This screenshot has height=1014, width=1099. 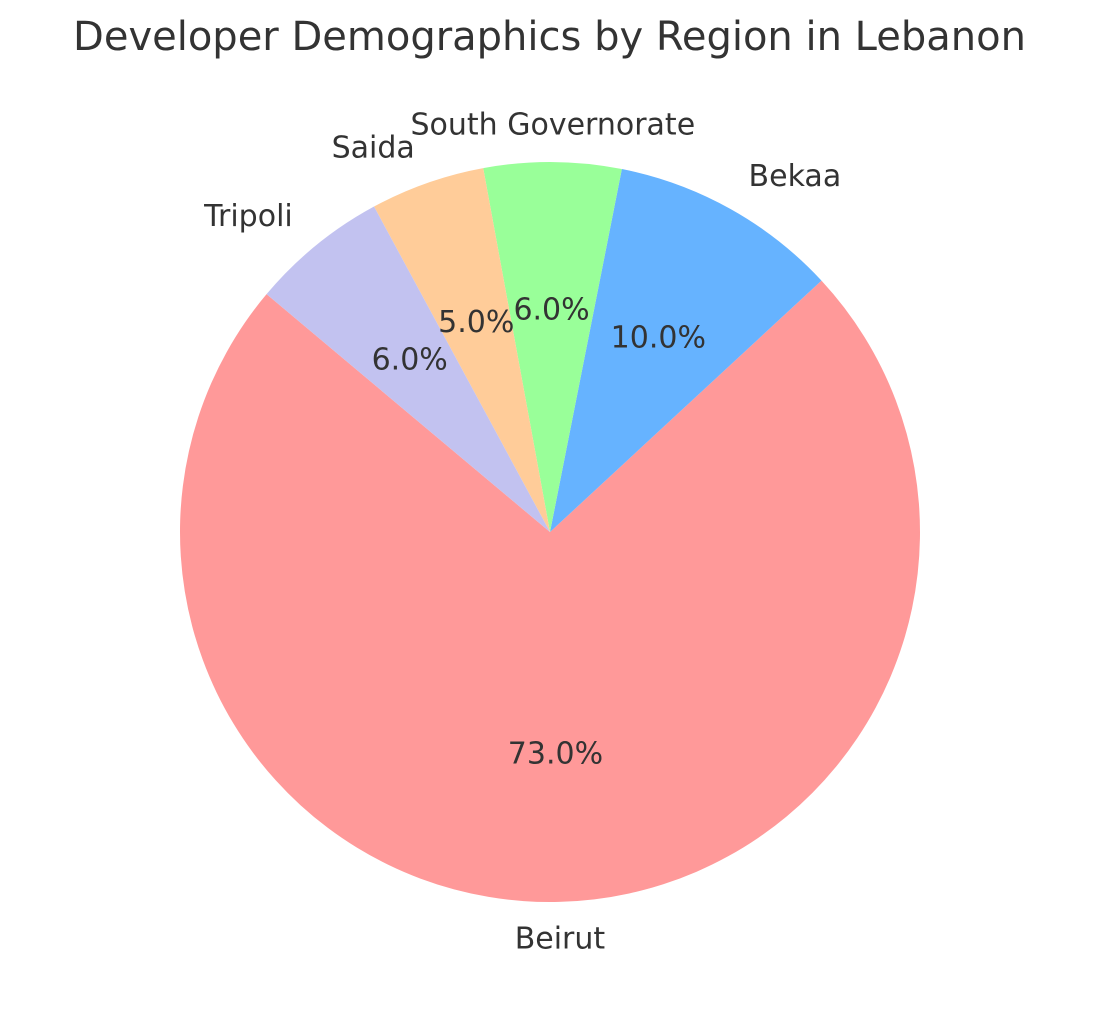 I want to click on slice-label-tripoli: Tripoli, so click(x=248, y=216).